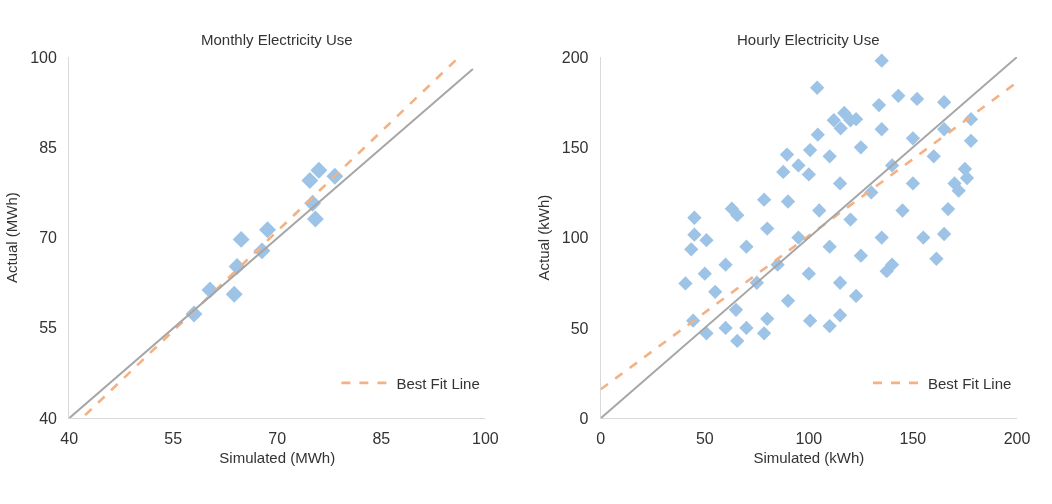 The height and width of the screenshot is (504, 1052). I want to click on x-tick-label: 40, so click(69, 439).